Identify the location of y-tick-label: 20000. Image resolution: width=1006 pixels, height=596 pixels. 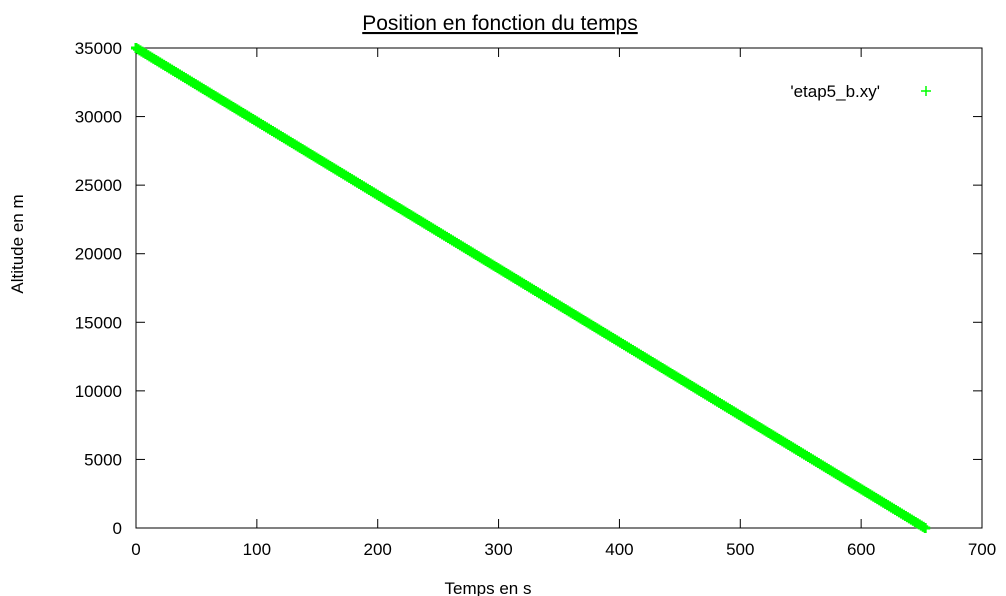
(98, 254).